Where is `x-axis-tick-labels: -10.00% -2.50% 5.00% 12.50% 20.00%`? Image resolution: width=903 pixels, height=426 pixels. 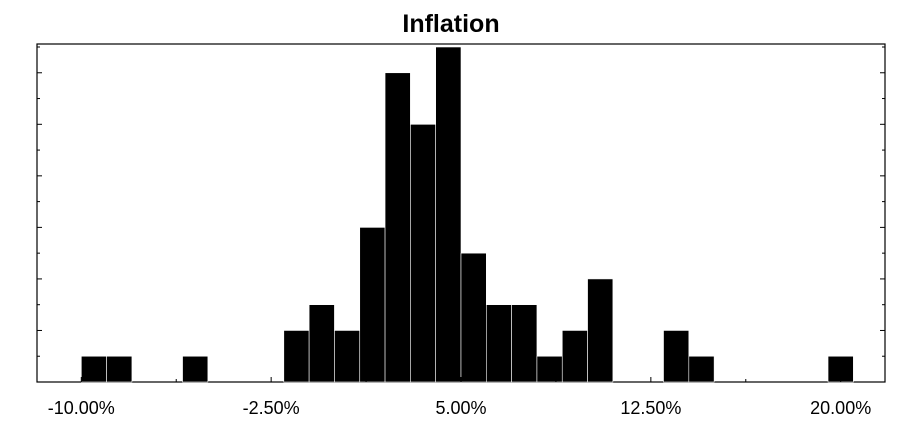
x-axis-tick-labels: -10.00% -2.50% 5.00% 12.50% 20.00% is located at coordinates (459, 408).